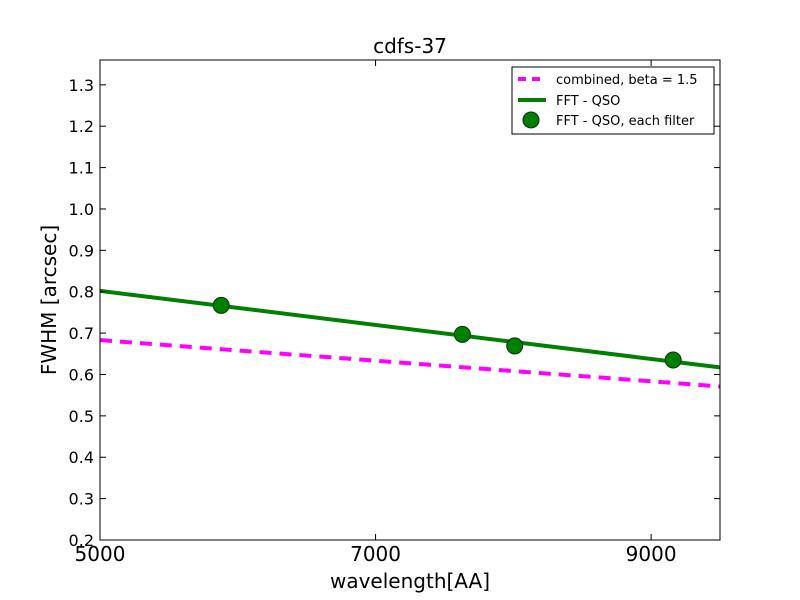  What do you see at coordinates (410, 46) in the screenshot?
I see `chart-title: cdfs-37` at bounding box center [410, 46].